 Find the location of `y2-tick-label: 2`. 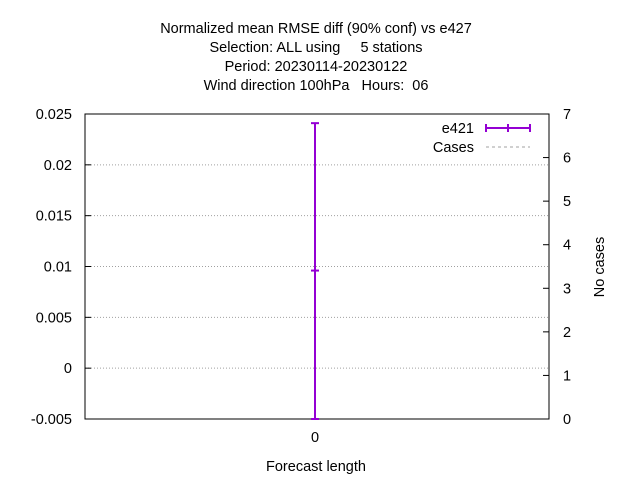

y2-tick-label: 2 is located at coordinates (567, 333).